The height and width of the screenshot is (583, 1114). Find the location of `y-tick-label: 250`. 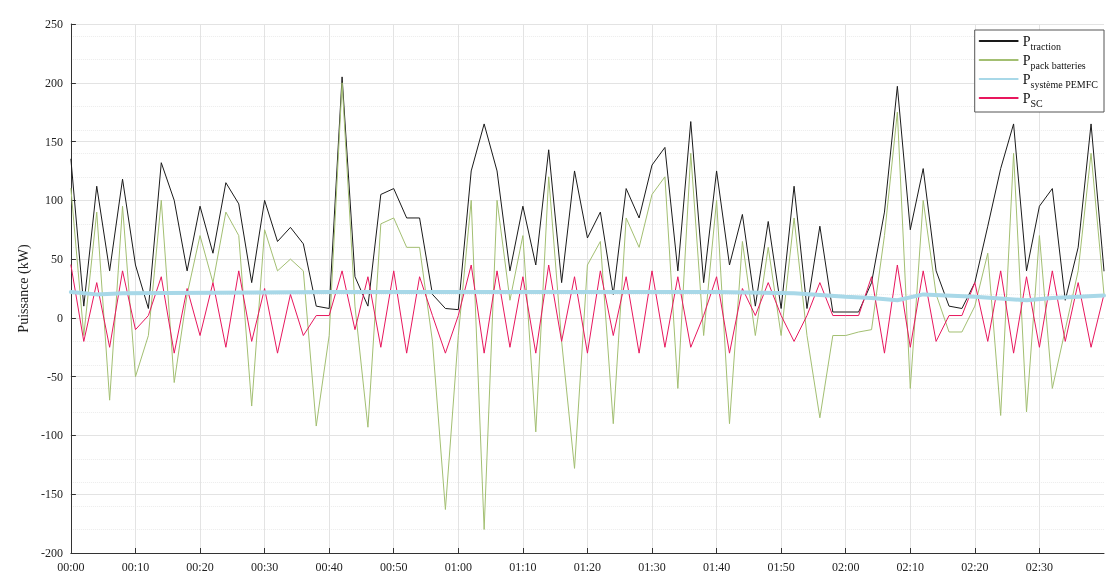

y-tick-label: 250 is located at coordinates (53, 24).